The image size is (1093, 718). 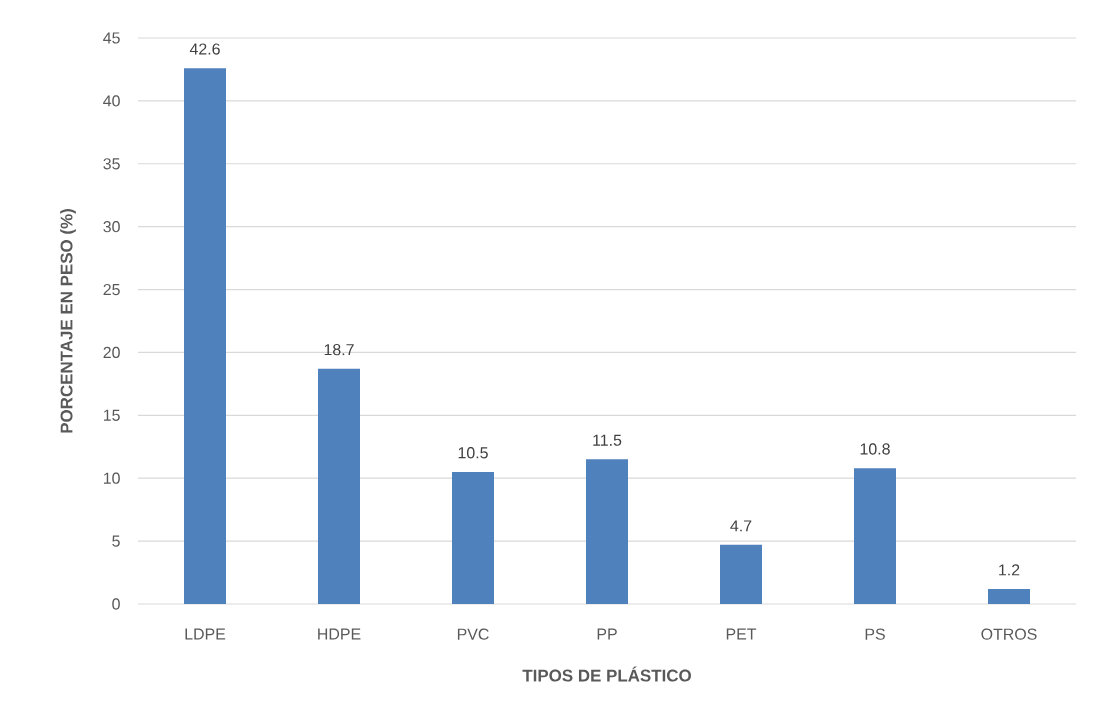 What do you see at coordinates (111, 101) in the screenshot?
I see `y-tick-label: 40` at bounding box center [111, 101].